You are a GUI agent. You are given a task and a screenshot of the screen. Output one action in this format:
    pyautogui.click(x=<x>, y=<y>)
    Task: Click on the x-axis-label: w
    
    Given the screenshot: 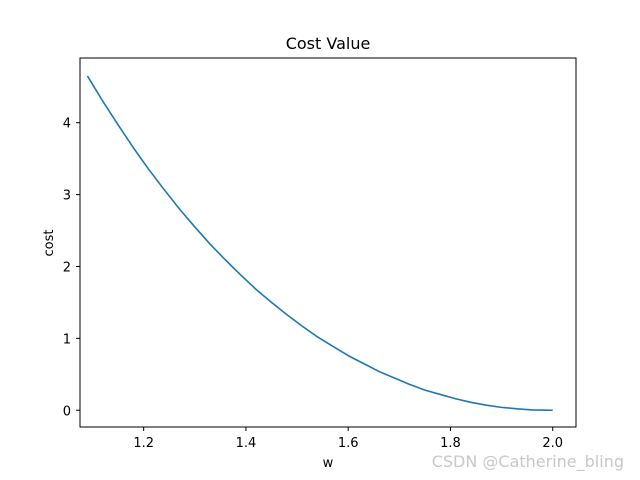 What is the action you would take?
    pyautogui.click(x=328, y=463)
    